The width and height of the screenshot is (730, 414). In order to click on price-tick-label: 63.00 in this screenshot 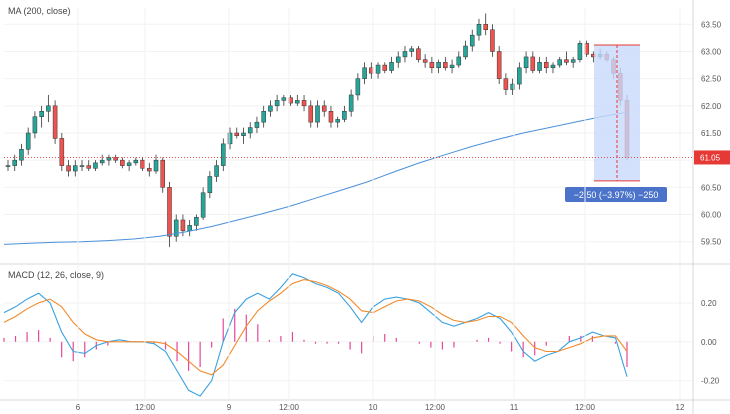, I will do `click(711, 51)`.